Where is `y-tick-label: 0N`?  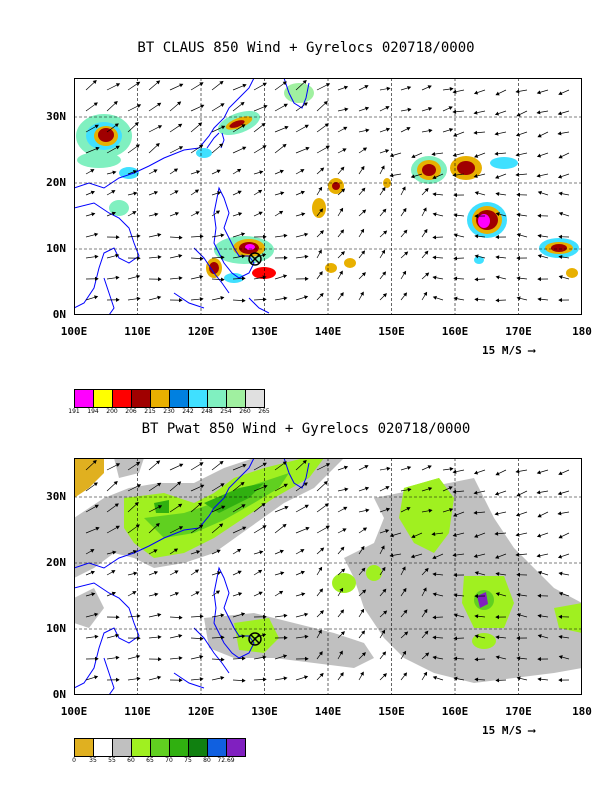 y-tick-label: 0N is located at coordinates (59, 694).